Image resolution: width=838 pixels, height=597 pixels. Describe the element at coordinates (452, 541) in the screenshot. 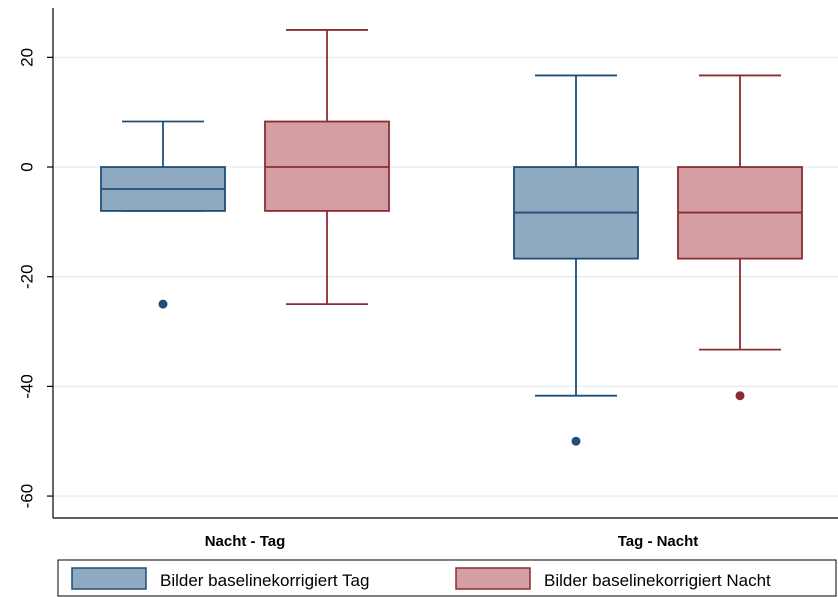

I see `x-axis-categories: Nacht - Tag Tag - Nacht` at that location.